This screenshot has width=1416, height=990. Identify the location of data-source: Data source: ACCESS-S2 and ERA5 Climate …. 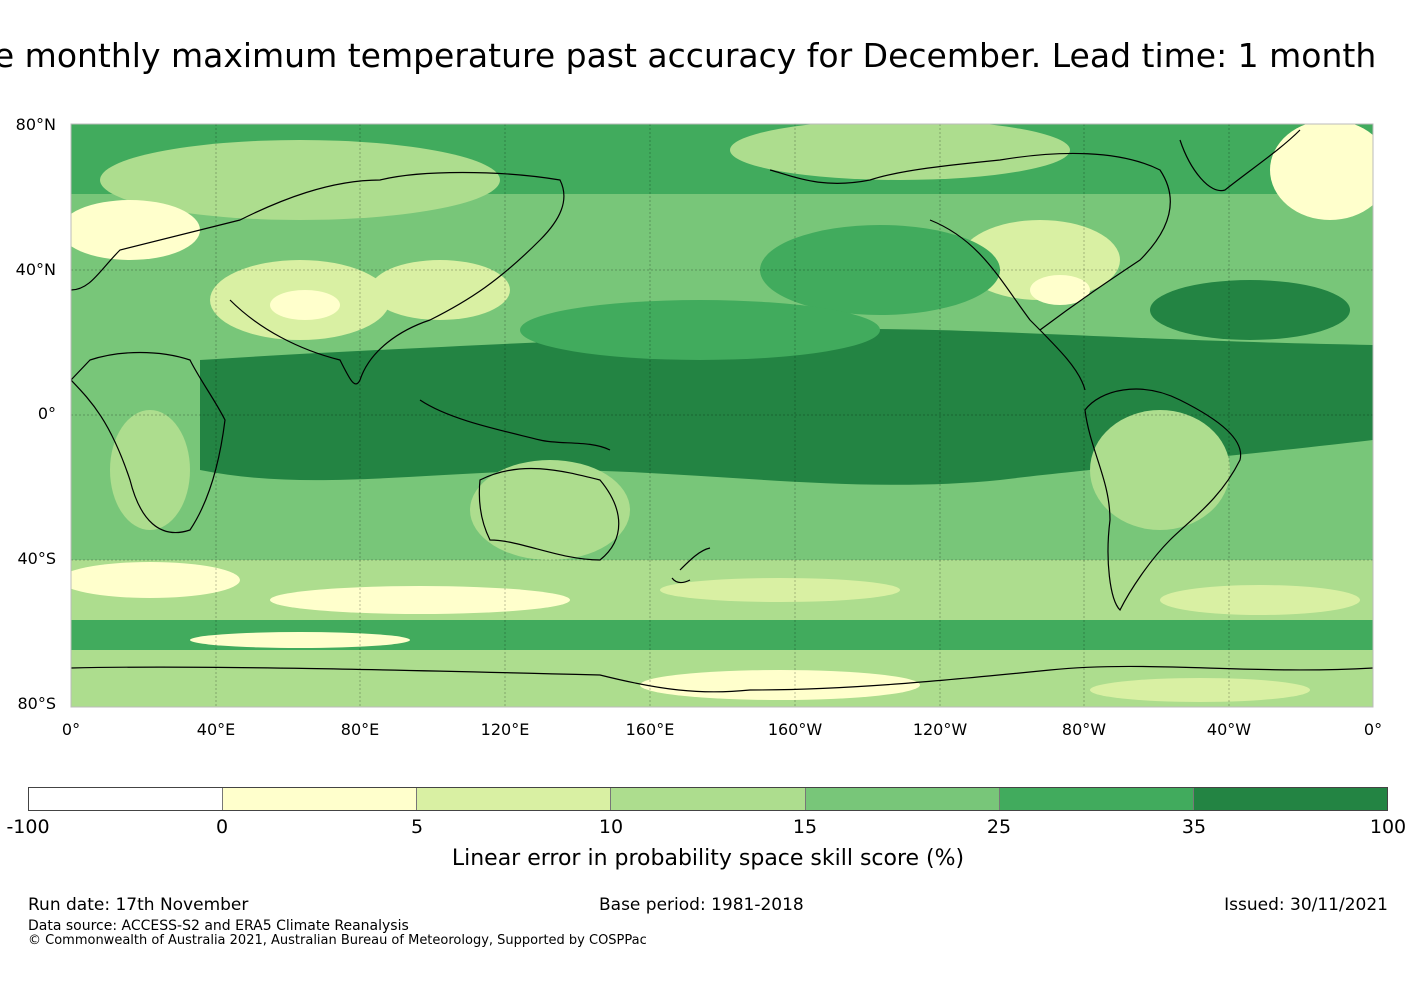
(218, 926).